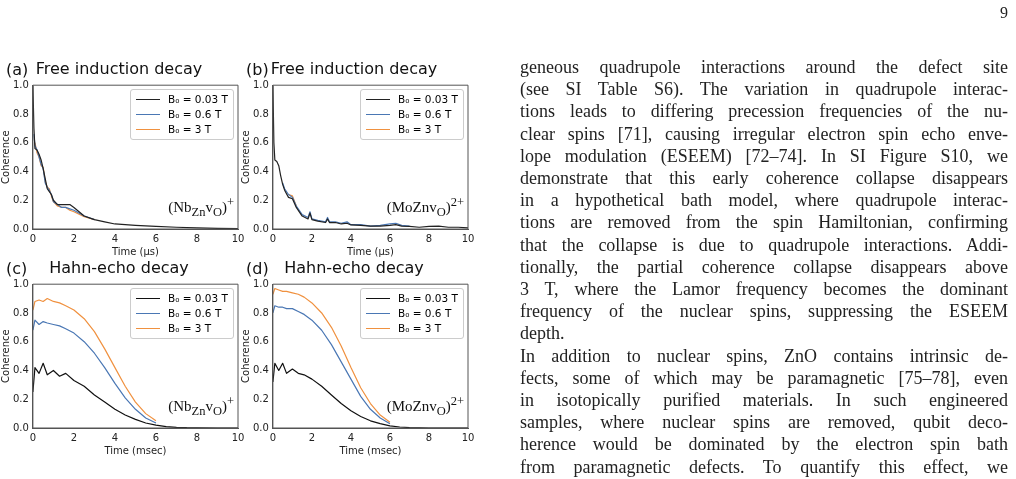  What do you see at coordinates (764, 422) in the screenshot?
I see `text: samples, where nuclear spins are removed, qubit deco-` at bounding box center [764, 422].